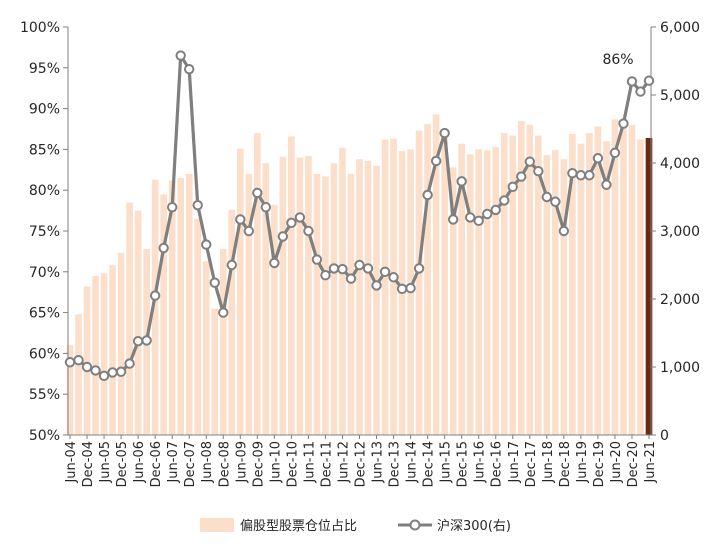 Image resolution: width=708 pixels, height=551 pixels. What do you see at coordinates (582, 462) in the screenshot?
I see `x-tick-label: Jun-19` at bounding box center [582, 462].